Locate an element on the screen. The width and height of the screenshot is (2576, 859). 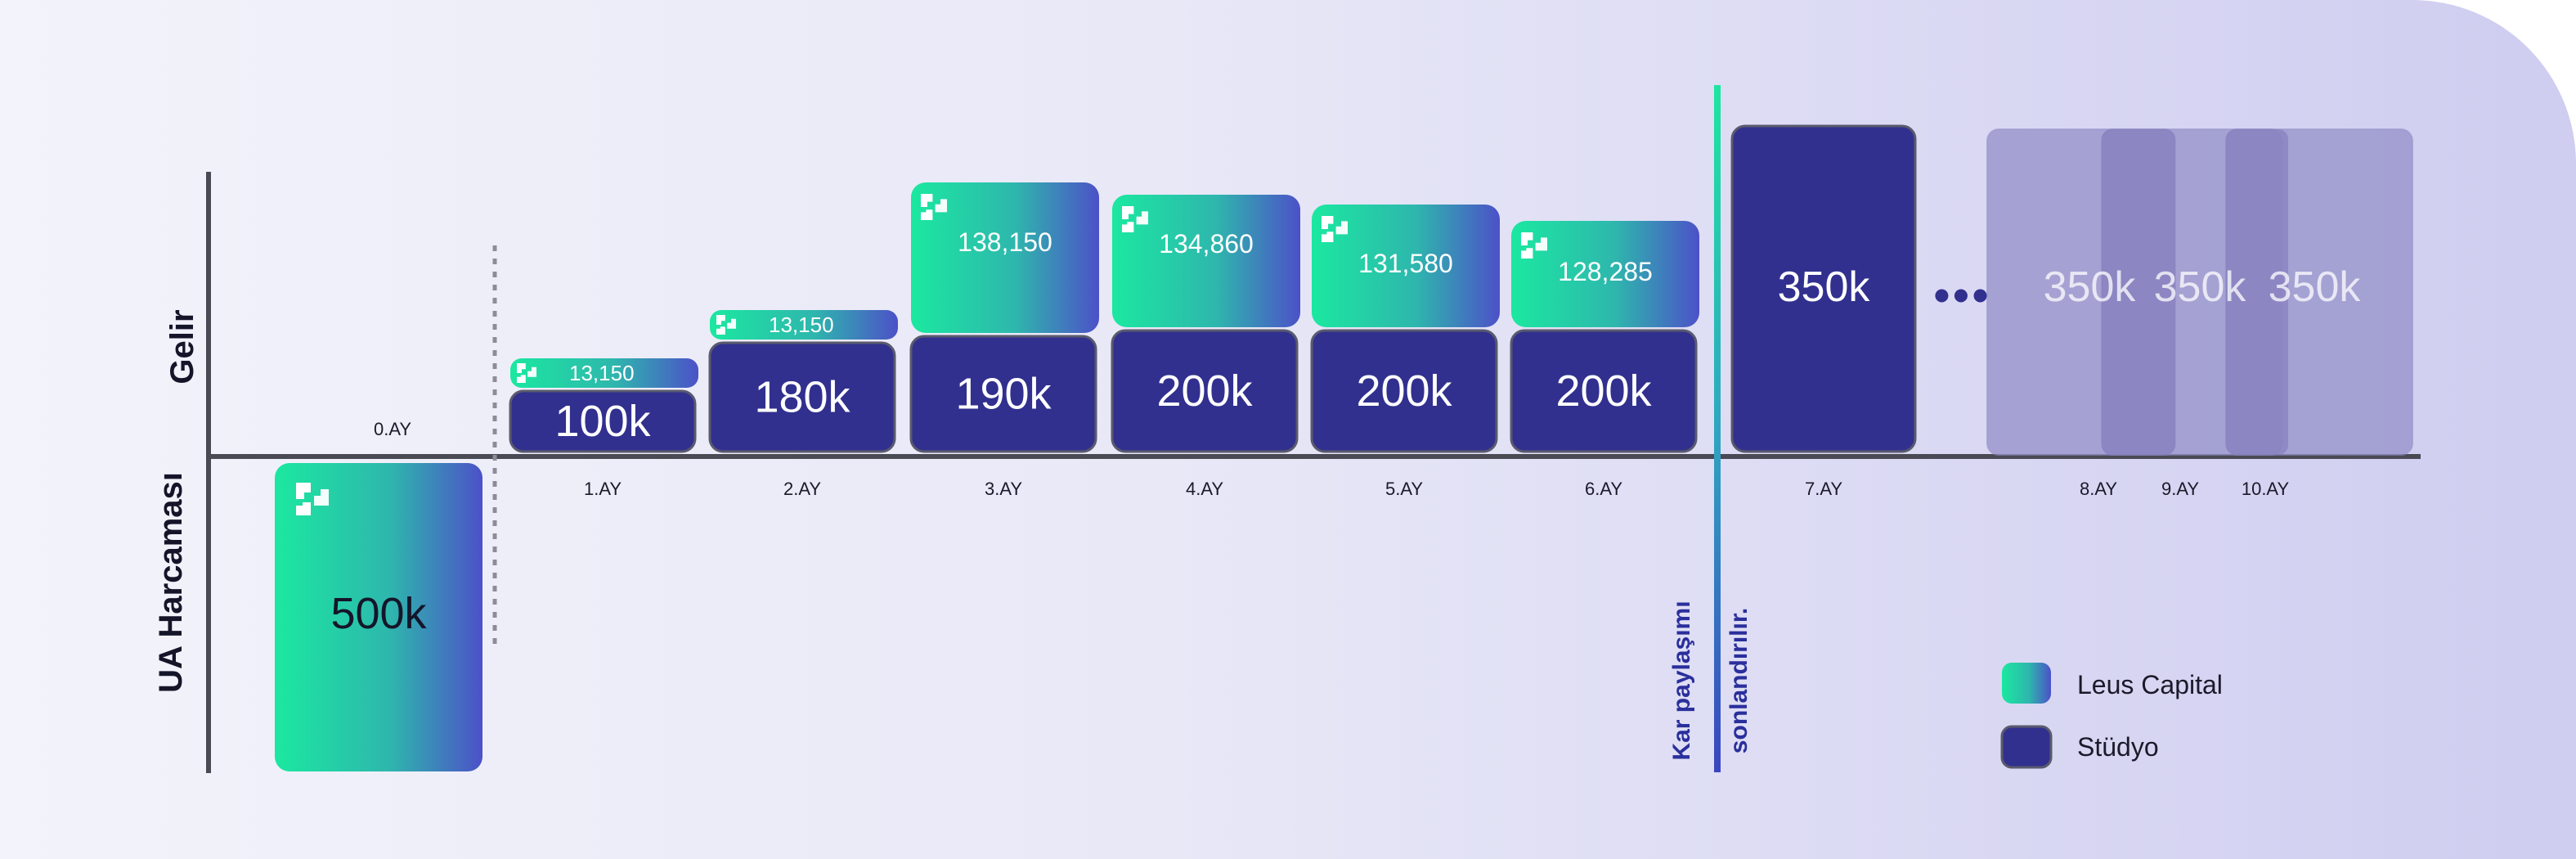
y-axis-title-bottom: UA Harcaması is located at coordinates (171, 582).